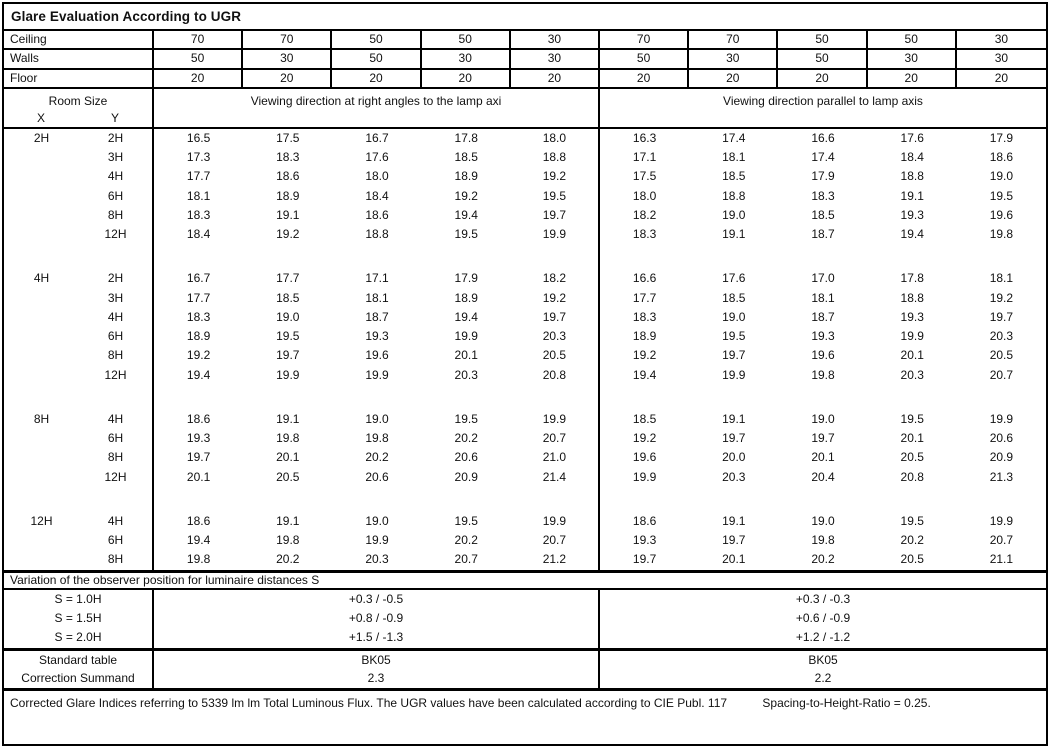 The image size is (1050, 750). I want to click on ugr-value: 20.2, so click(912, 540).